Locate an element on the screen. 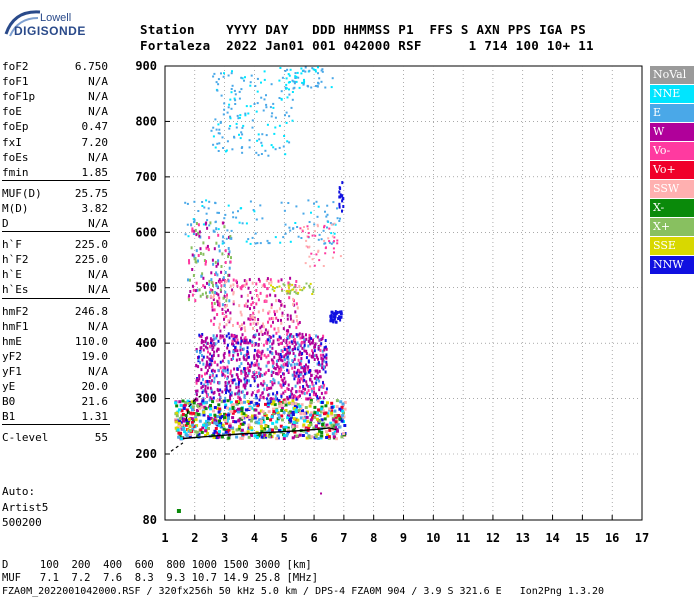 The image size is (700, 600). legend: NoVal NNE E W Vo- Vo+ SSW X- X+ SSE NNW is located at coordinates (672, 170).